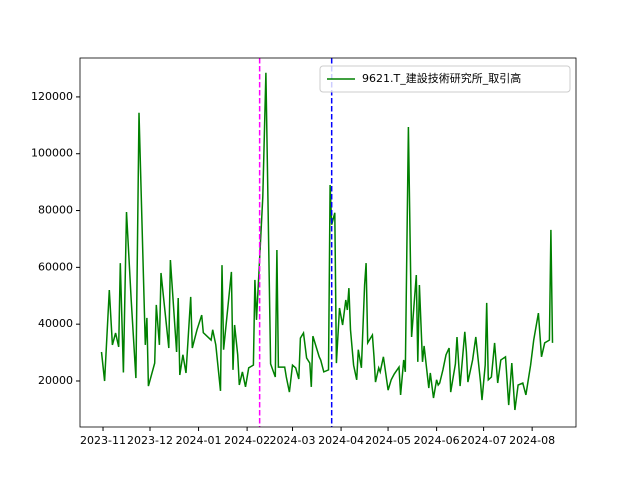  Describe the element at coordinates (55, 210) in the screenshot. I see `y-tick-label: 80000` at that location.